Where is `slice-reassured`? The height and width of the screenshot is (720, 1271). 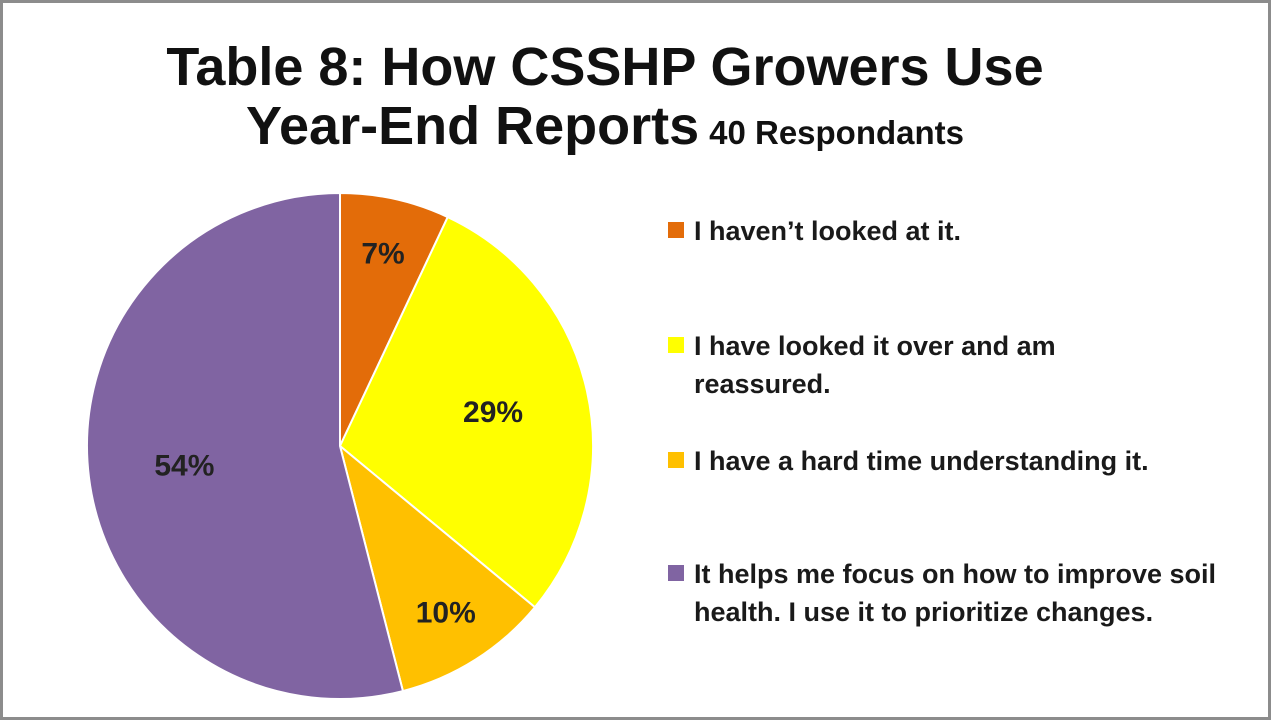 slice-reassured is located at coordinates (466, 412).